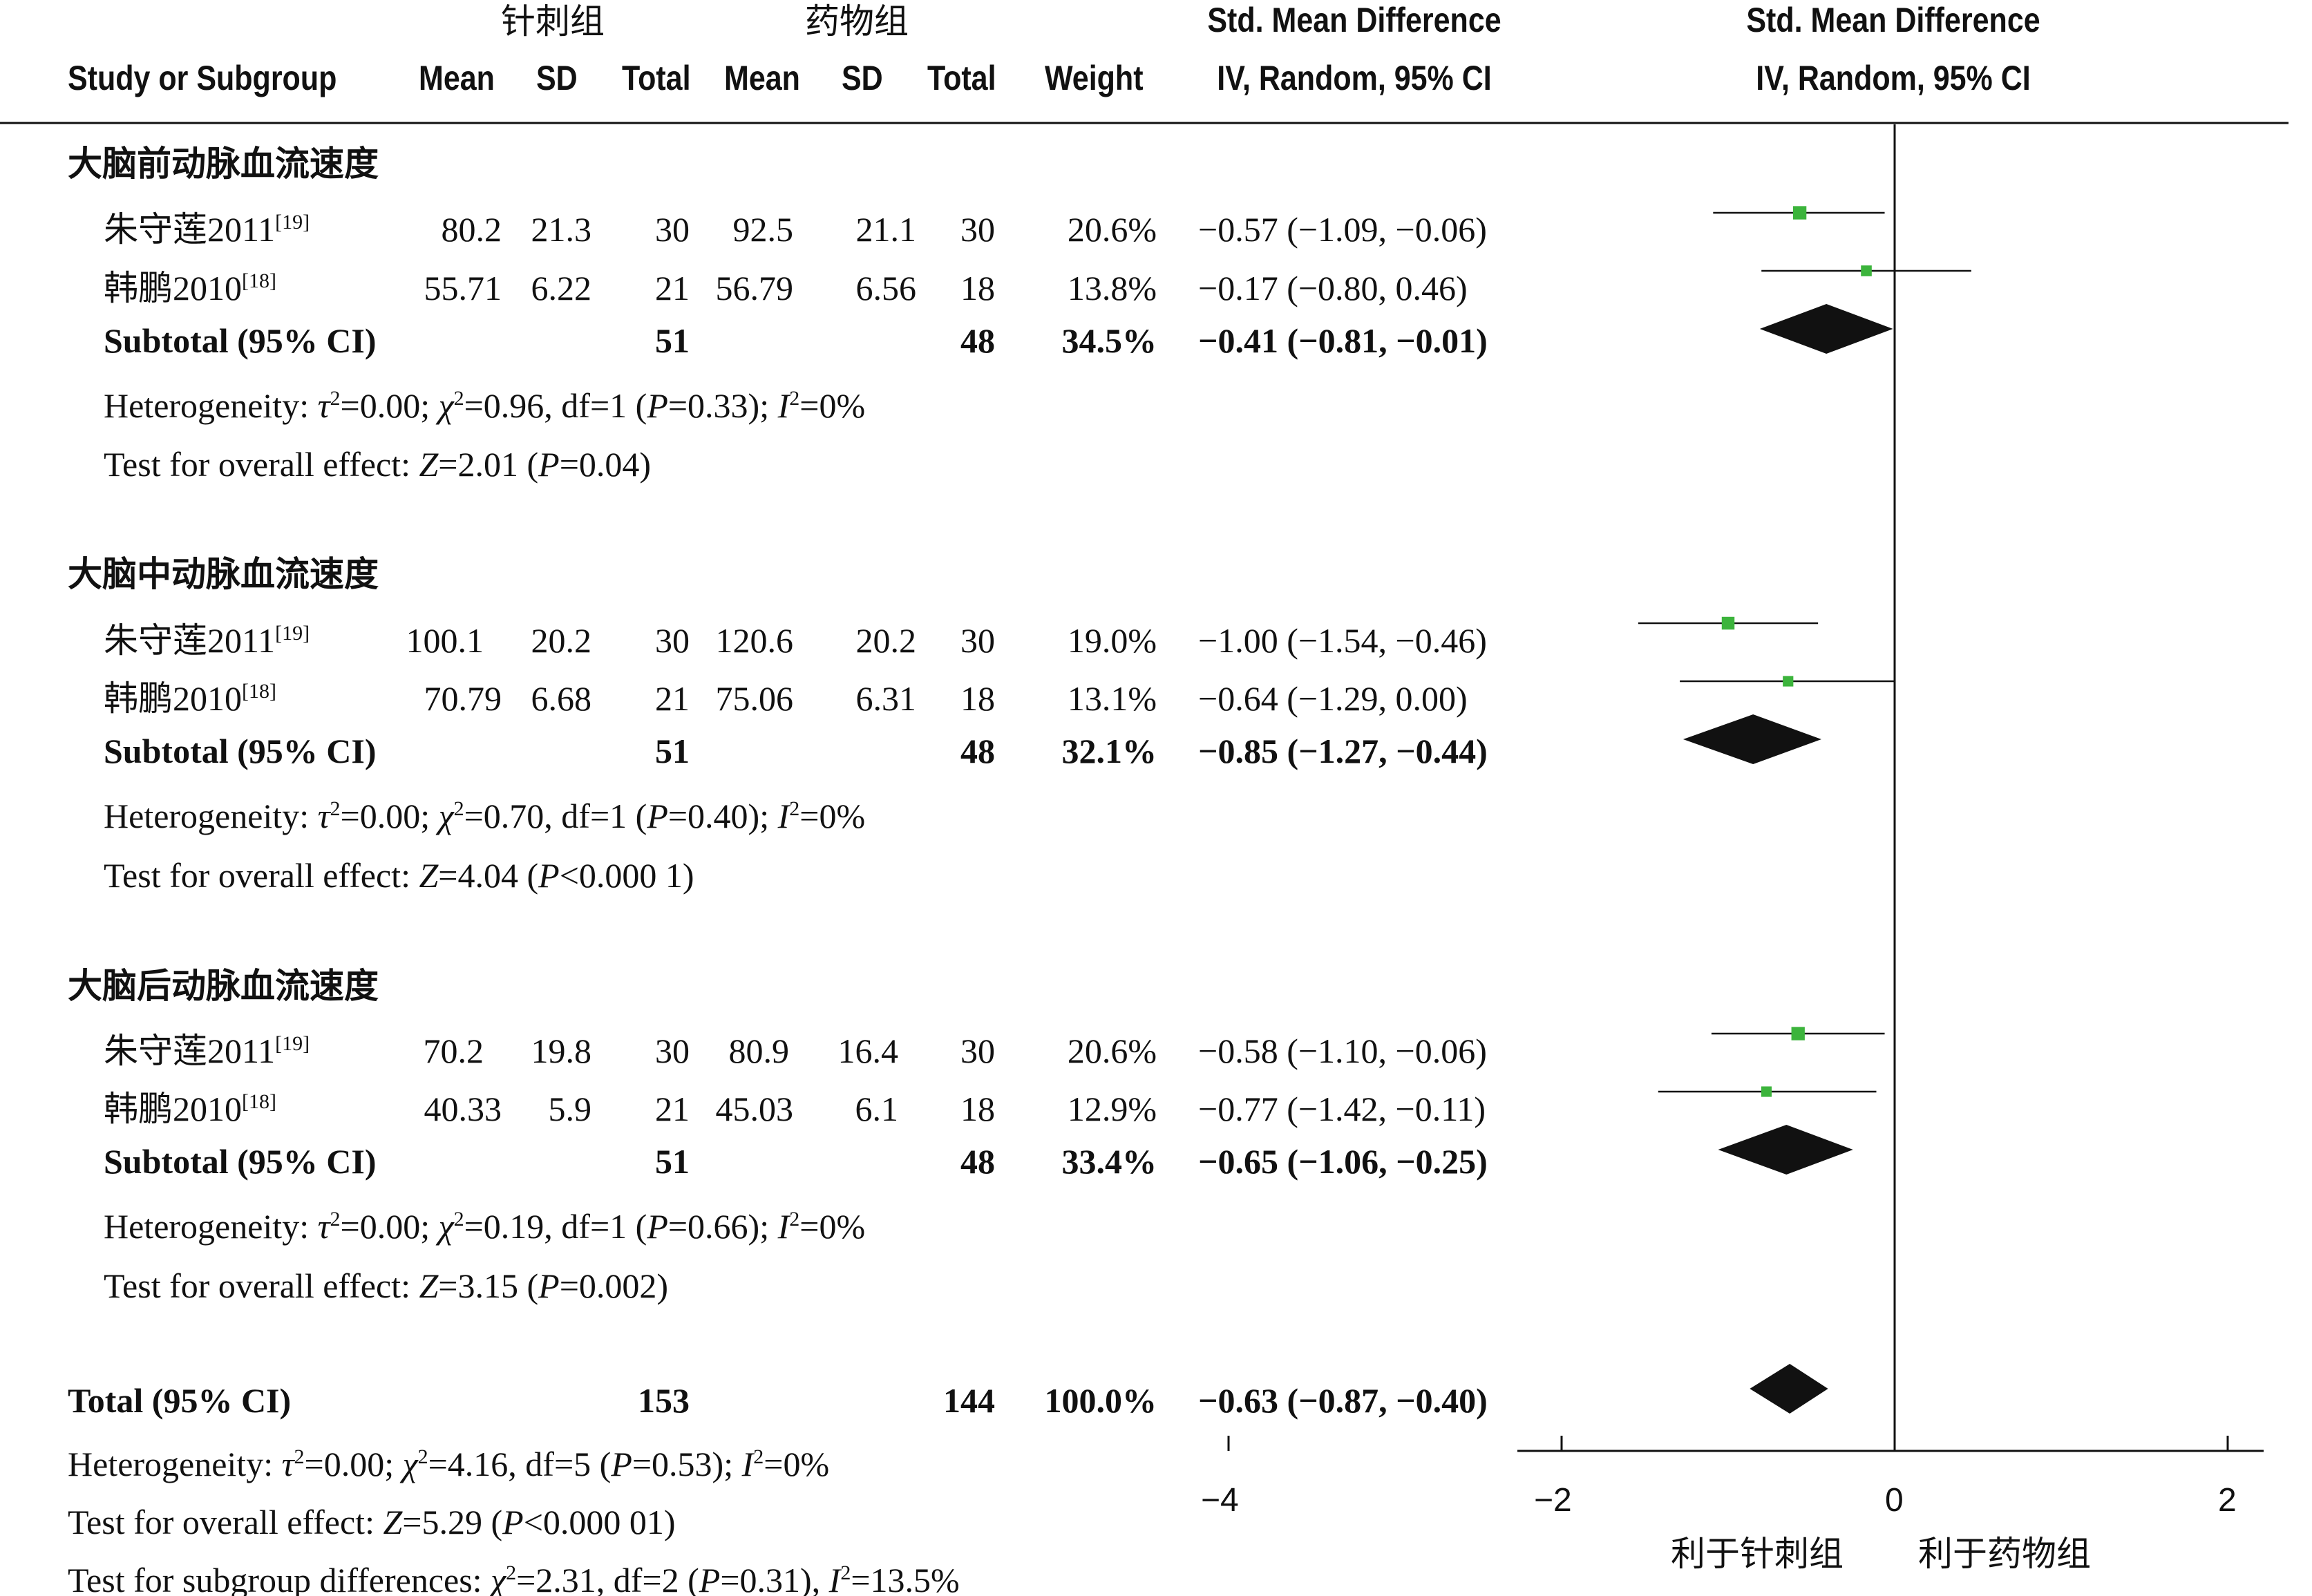  What do you see at coordinates (1220, 1500) in the screenshot?
I see `axis-tick-label: −4` at bounding box center [1220, 1500].